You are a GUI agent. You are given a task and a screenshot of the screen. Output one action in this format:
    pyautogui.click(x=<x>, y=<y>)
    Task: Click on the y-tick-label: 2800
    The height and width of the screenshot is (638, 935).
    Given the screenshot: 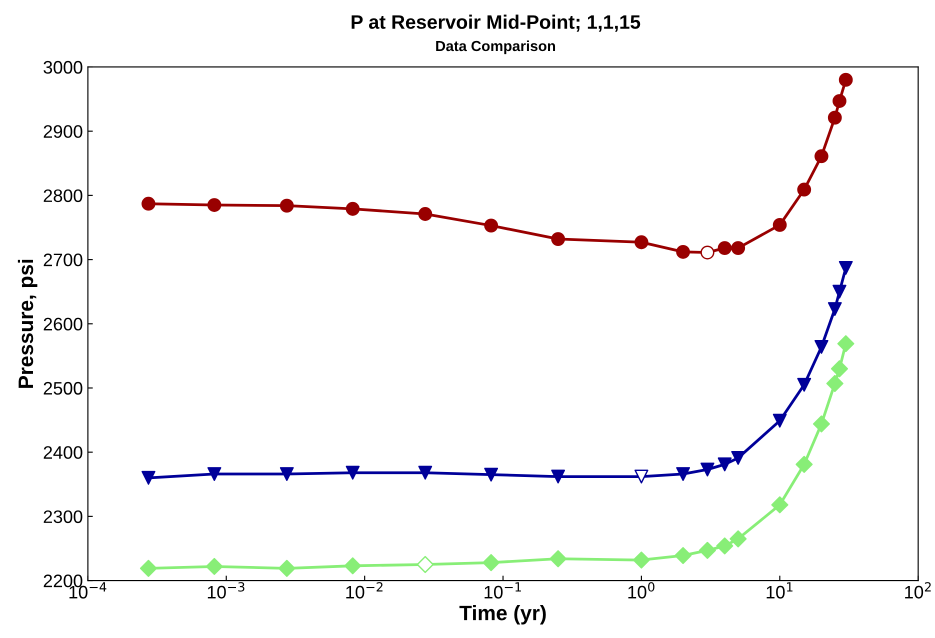 What is the action you would take?
    pyautogui.click(x=63, y=195)
    